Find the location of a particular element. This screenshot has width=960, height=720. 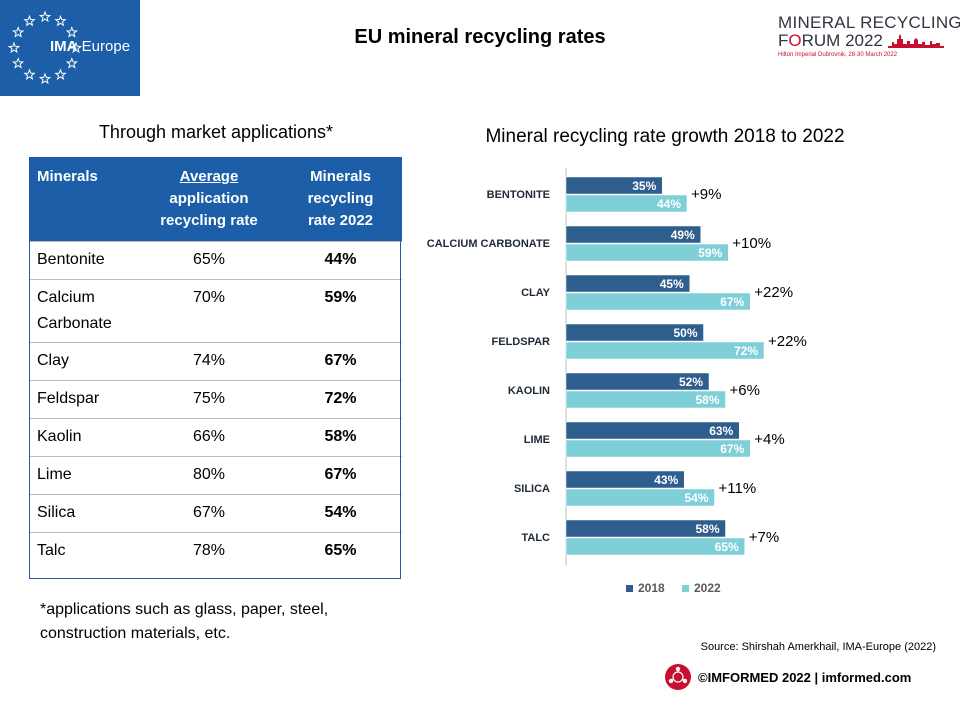

growth-label: +6% is located at coordinates (745, 390).